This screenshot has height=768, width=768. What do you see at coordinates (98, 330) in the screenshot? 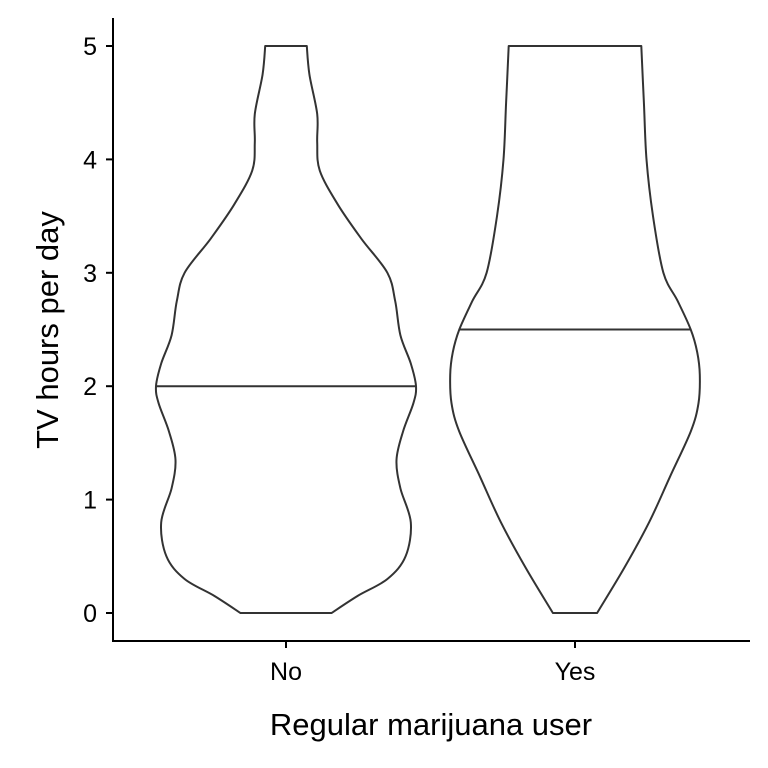
I see `y-ticks: 0 1 2 3 4 5` at bounding box center [98, 330].